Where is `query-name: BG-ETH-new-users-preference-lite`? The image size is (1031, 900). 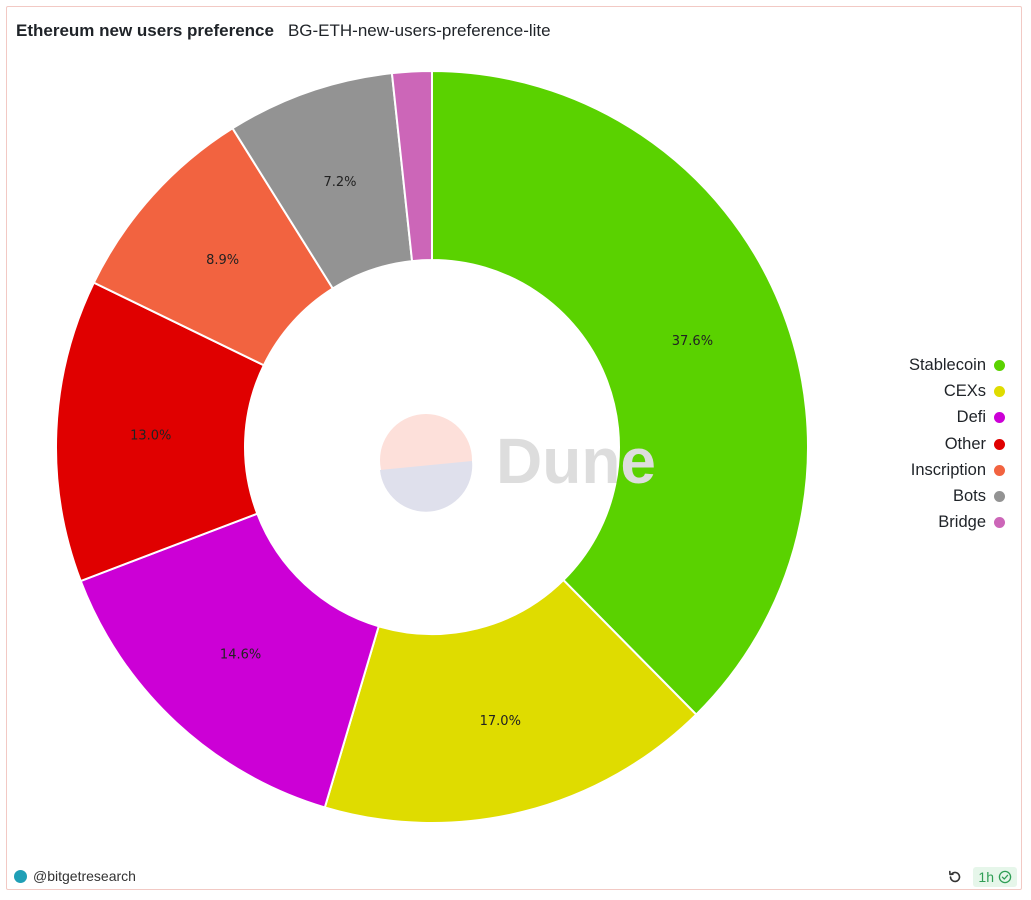 query-name: BG-ETH-new-users-preference-lite is located at coordinates (419, 30).